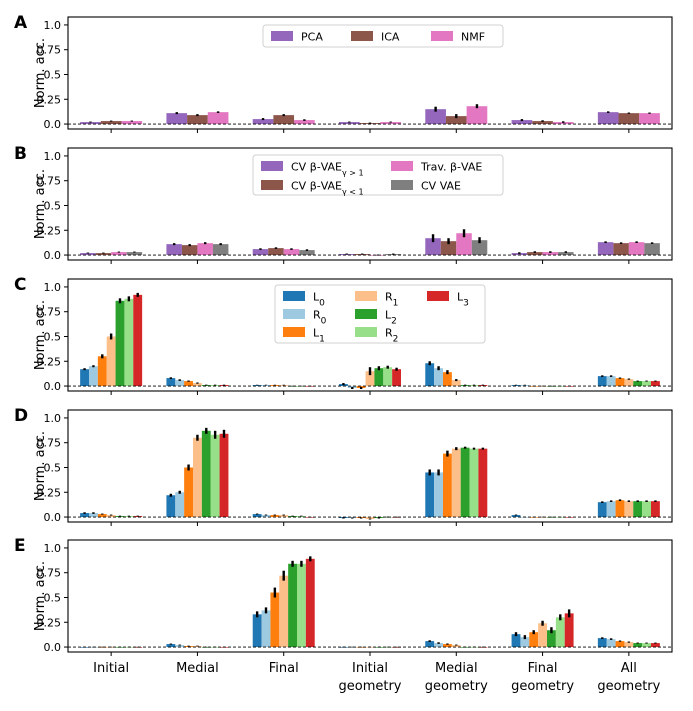  I want to click on y-tick-label: 0.75, so click(49, 312).